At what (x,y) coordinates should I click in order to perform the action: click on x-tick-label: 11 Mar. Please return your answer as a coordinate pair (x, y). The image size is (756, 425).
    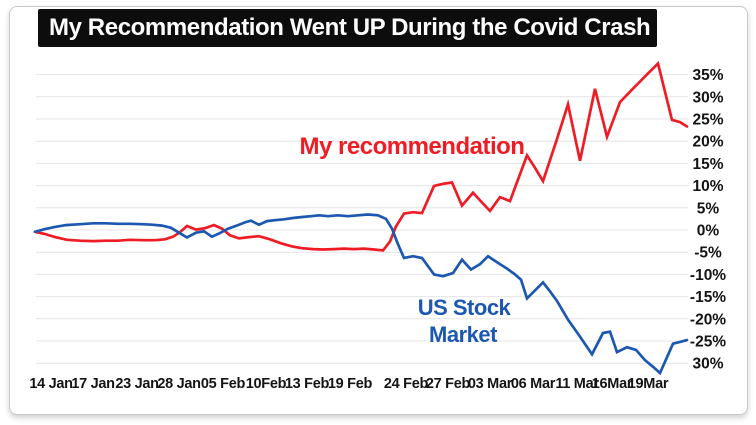
    Looking at the image, I should click on (577, 384).